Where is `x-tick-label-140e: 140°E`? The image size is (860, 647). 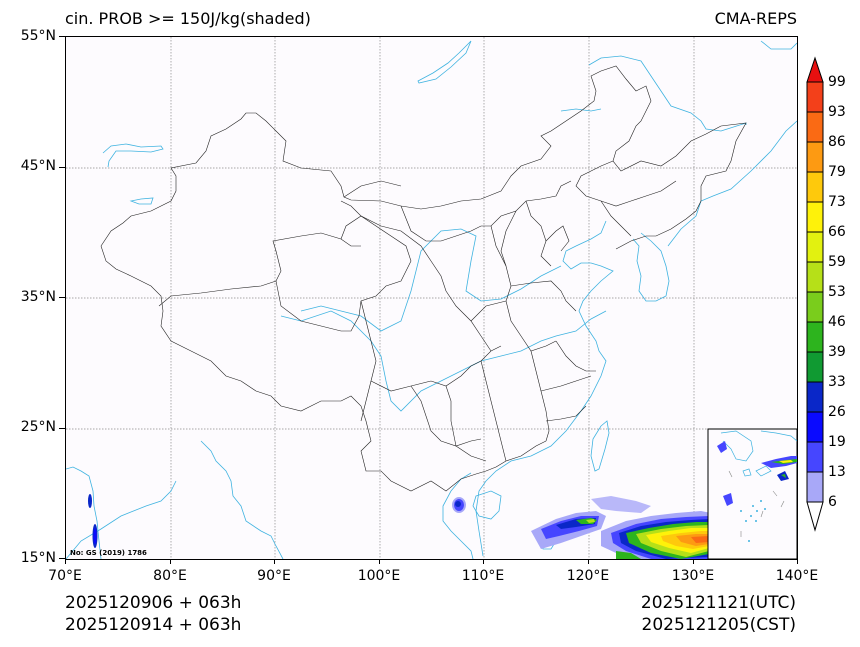
x-tick-label-140e: 140°E is located at coordinates (797, 576).